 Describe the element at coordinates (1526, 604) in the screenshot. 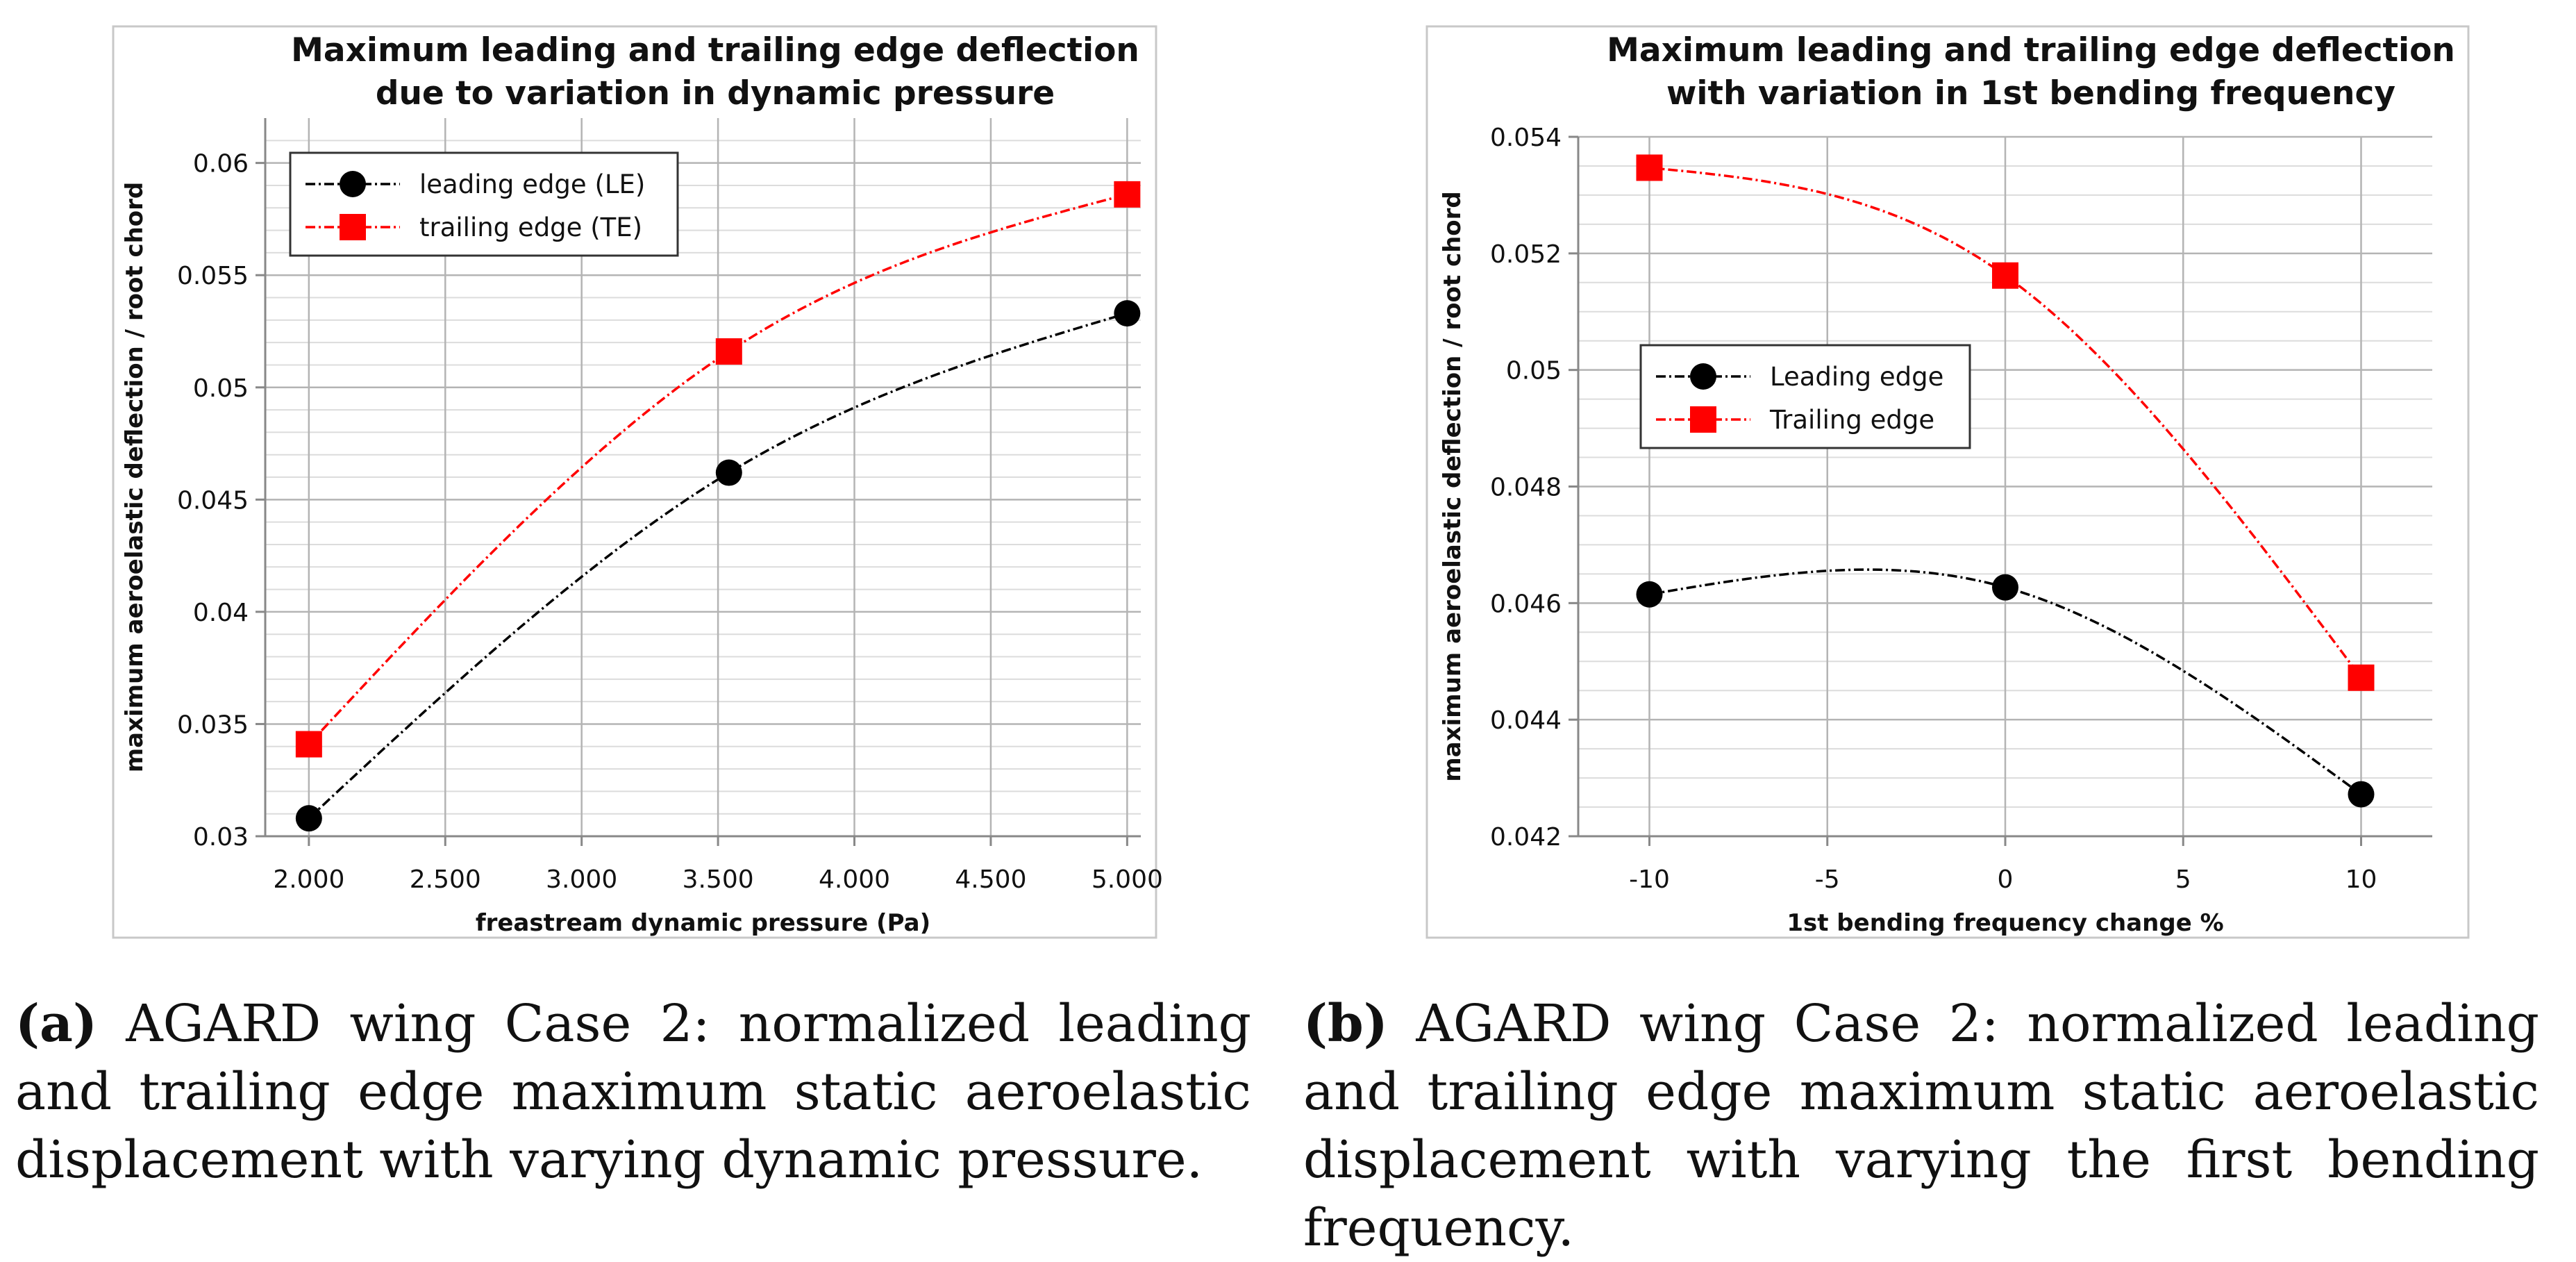

I see `chart-b-y-tick-label: 0.046` at that location.